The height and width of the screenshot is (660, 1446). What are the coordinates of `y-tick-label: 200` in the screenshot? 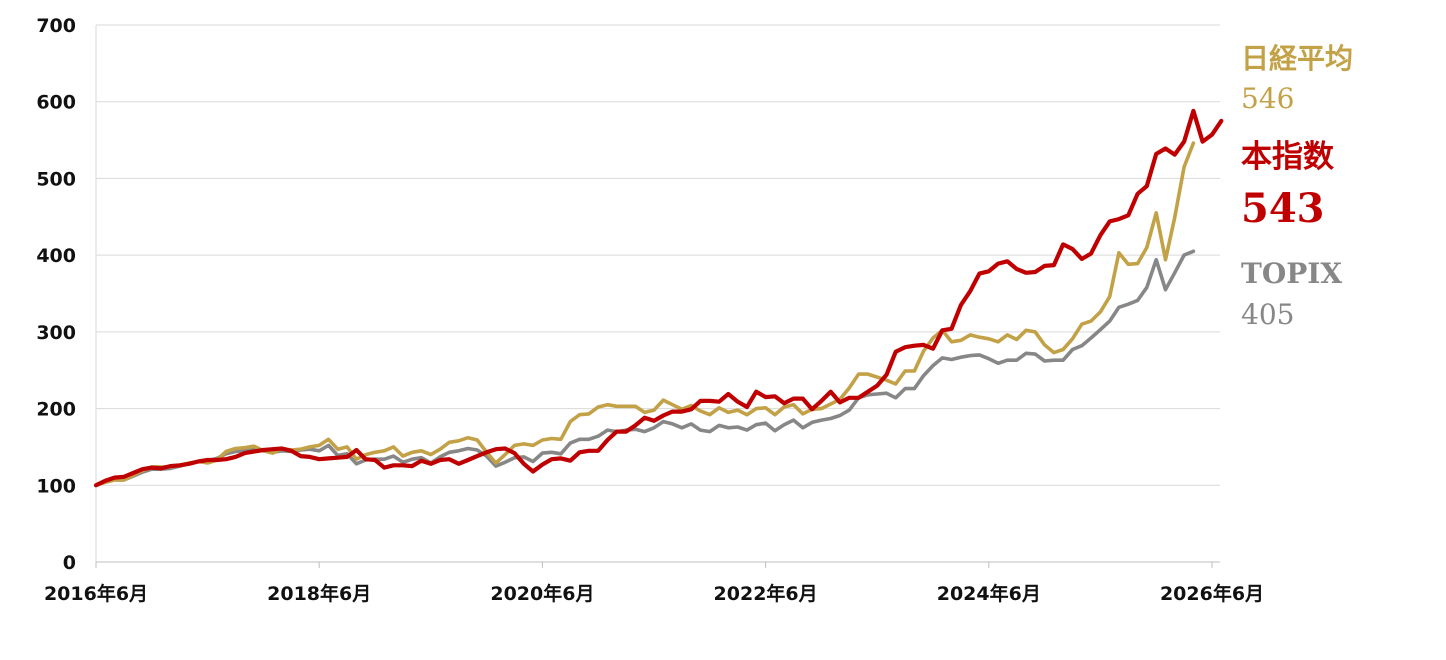 It's located at (56, 410).